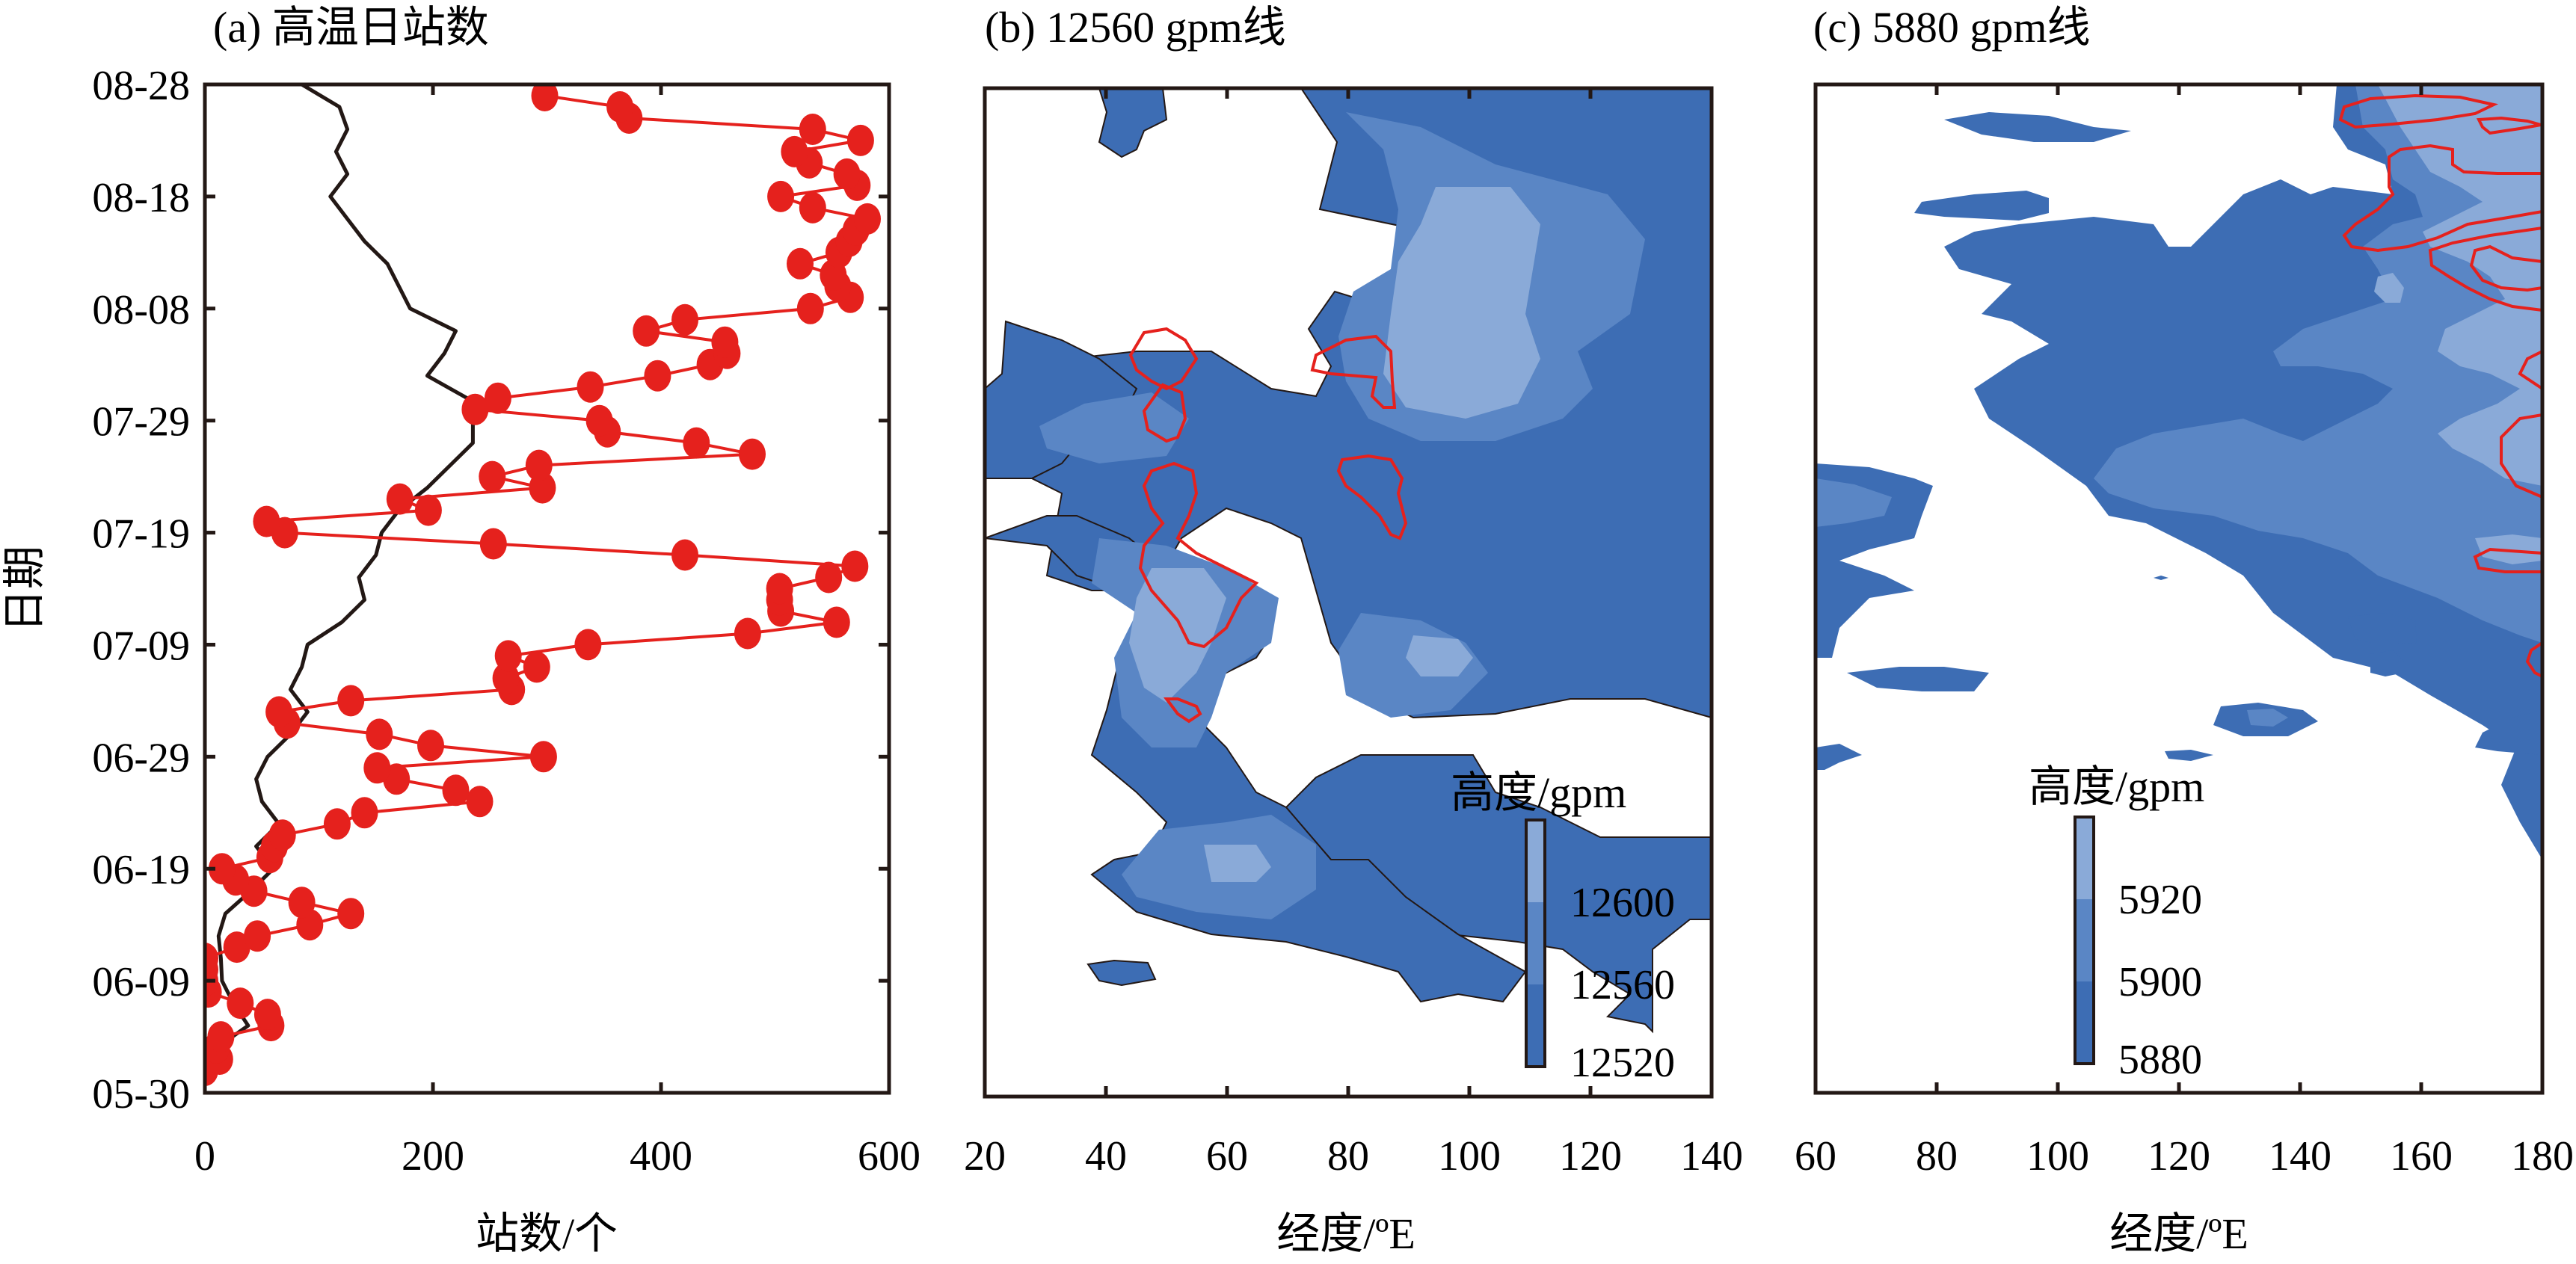 The height and width of the screenshot is (1264, 2576). Describe the element at coordinates (2116, 922) in the screenshot. I see `panel-c-colorbar: 高度/gpm 5920 5900 5880` at that location.